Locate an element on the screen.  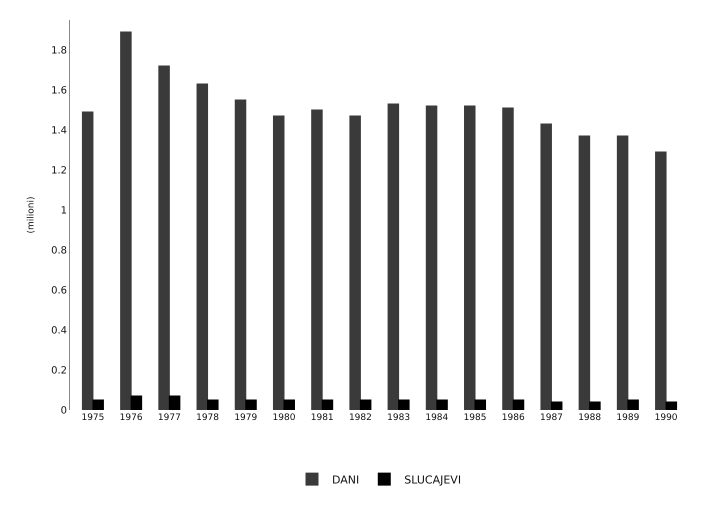
x-tick-label: 1984 is located at coordinates (437, 418).